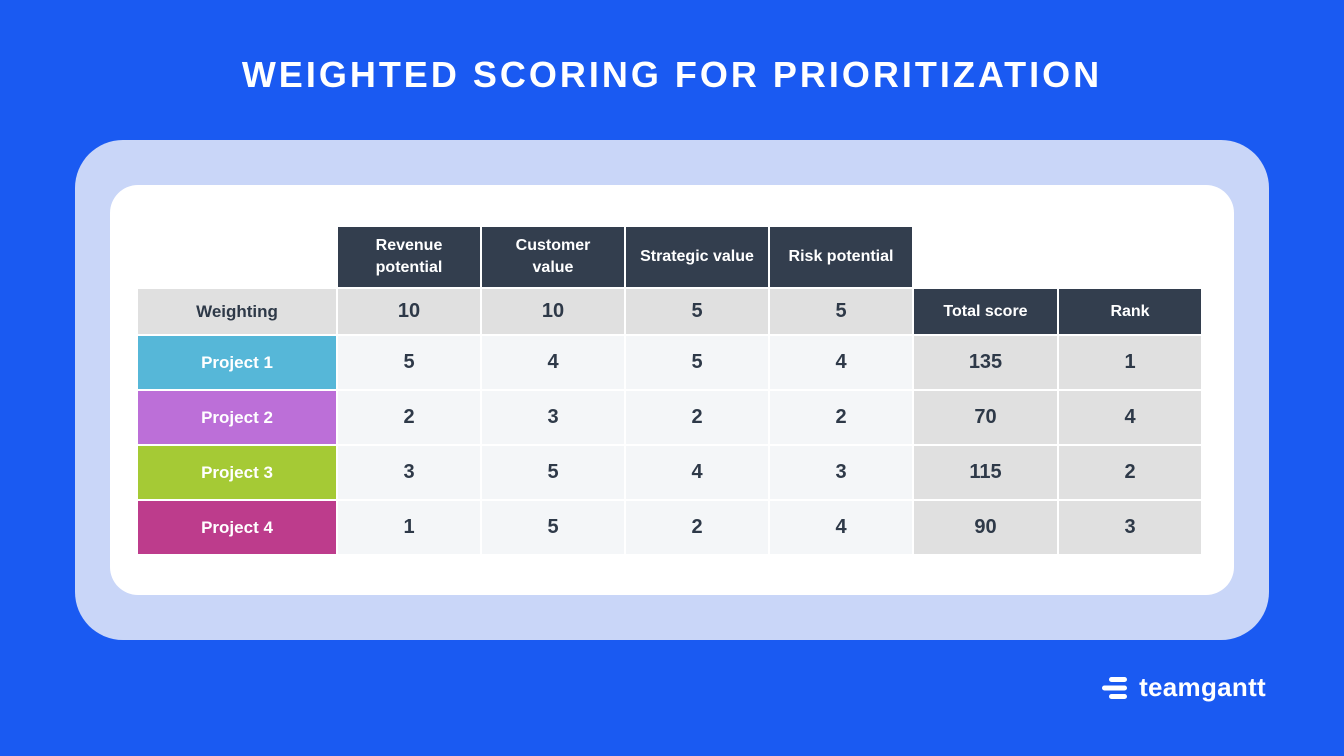 The width and height of the screenshot is (1344, 756). Describe the element at coordinates (409, 527) in the screenshot. I see `score-cell: 1` at that location.